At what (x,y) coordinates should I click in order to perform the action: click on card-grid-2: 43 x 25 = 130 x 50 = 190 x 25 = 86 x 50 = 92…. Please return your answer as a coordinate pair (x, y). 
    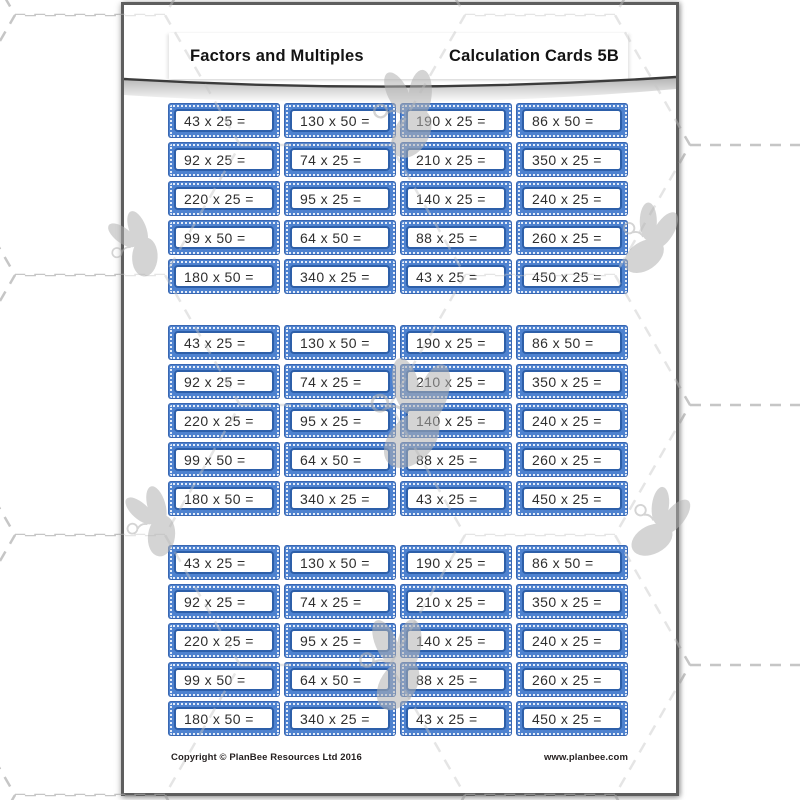
    Looking at the image, I should click on (398, 420).